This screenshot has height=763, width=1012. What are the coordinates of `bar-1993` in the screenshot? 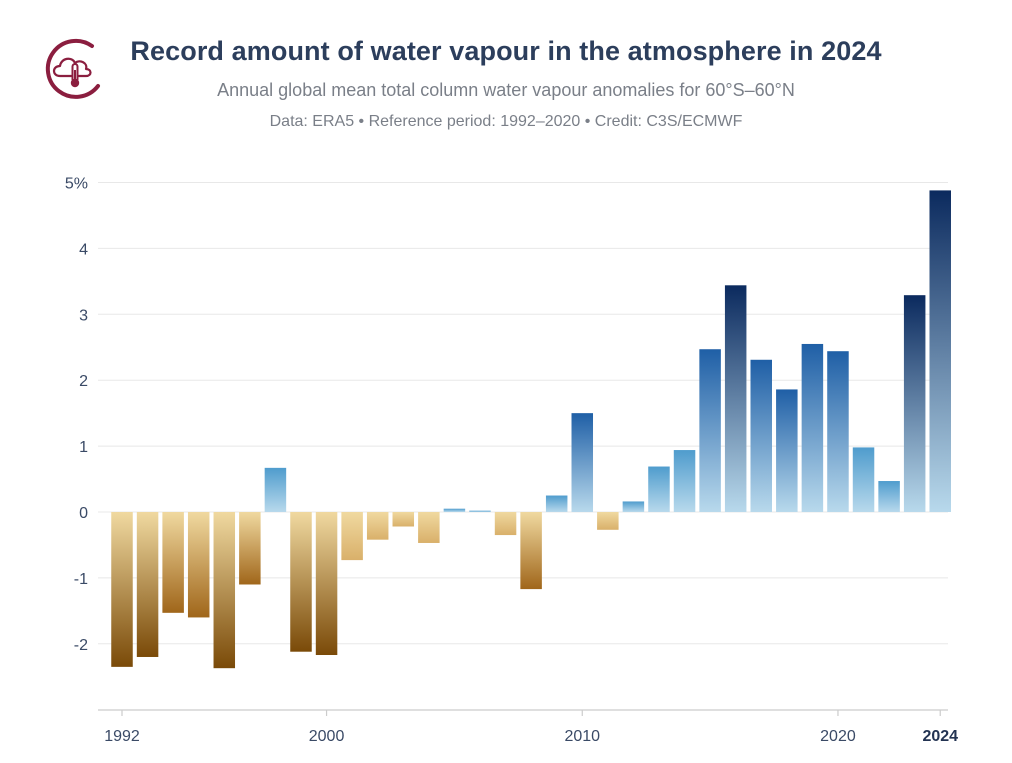 It's located at (147, 584).